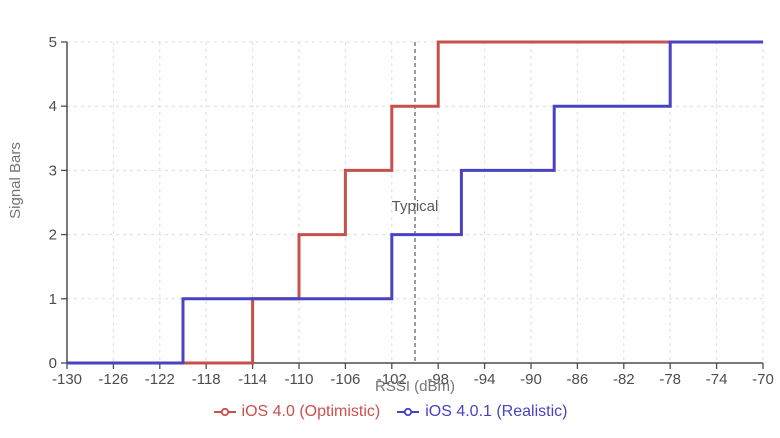 This screenshot has height=438, width=780. What do you see at coordinates (53, 106) in the screenshot?
I see `y-tick-label: 4` at bounding box center [53, 106].